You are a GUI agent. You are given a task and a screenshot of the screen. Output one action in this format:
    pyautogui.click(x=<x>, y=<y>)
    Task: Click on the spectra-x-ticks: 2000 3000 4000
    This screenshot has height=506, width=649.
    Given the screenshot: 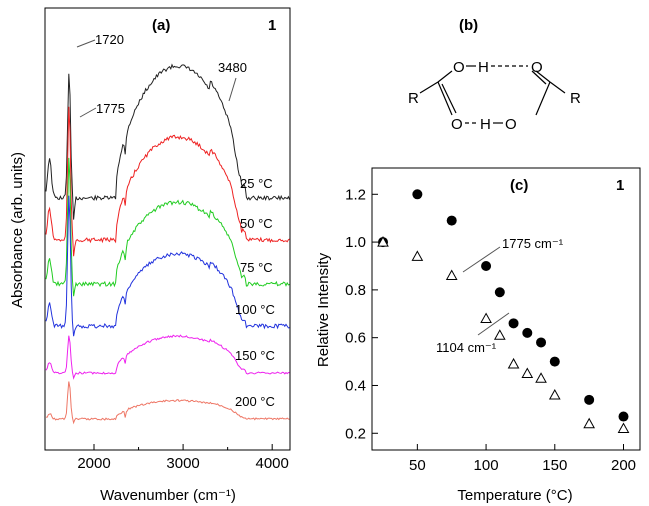 What is the action you would take?
    pyautogui.click(x=183, y=458)
    